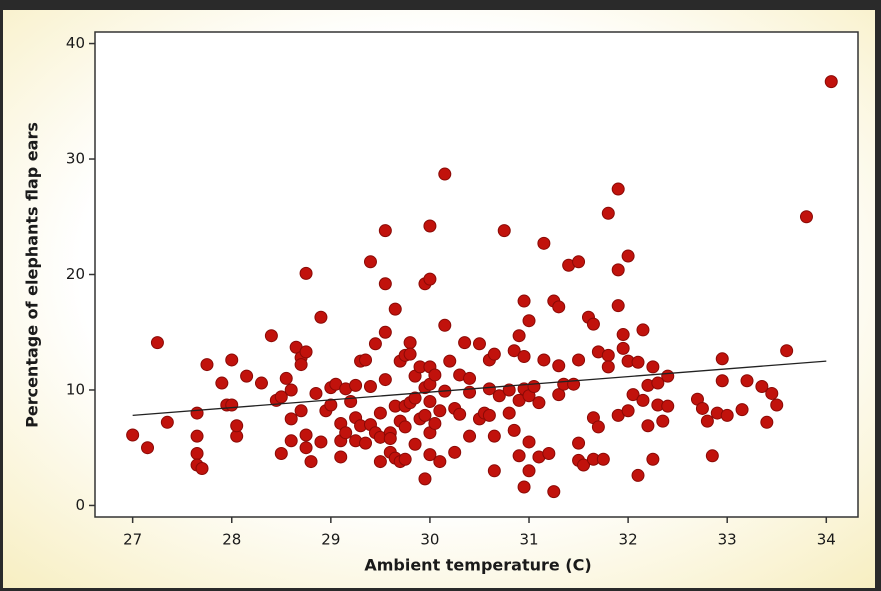 The height and width of the screenshot is (591, 881). I want to click on y-axis-label: Percentage of elephants flap ears, so click(32, 275).